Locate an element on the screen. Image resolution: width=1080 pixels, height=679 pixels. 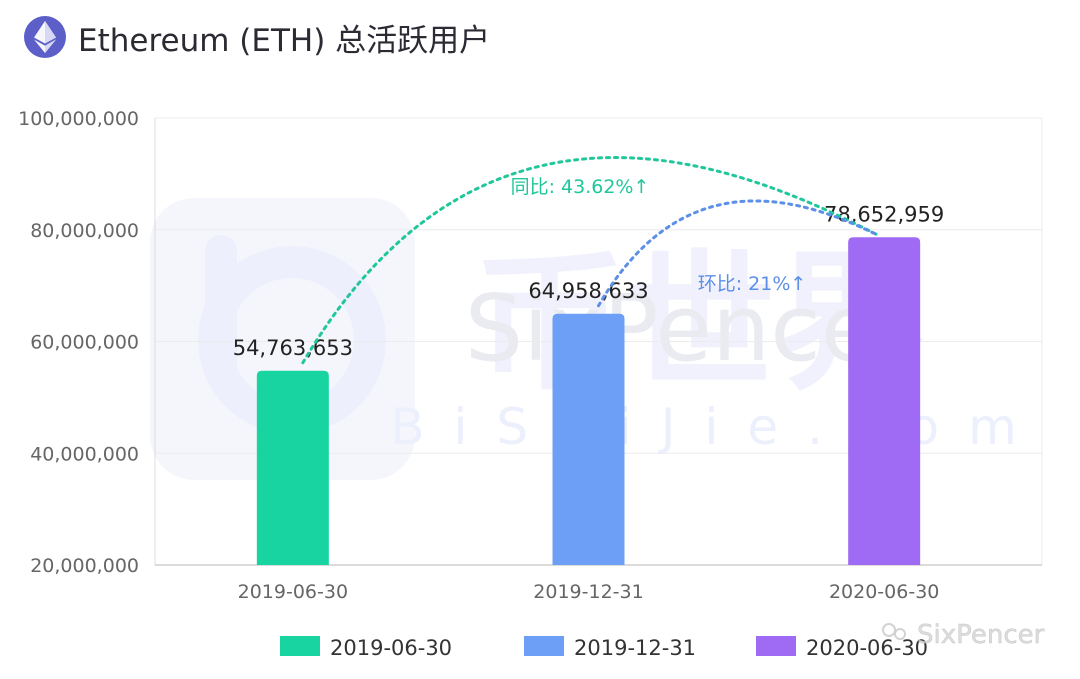
watermark-latin-text: SixPencer is located at coordinates (690, 328).